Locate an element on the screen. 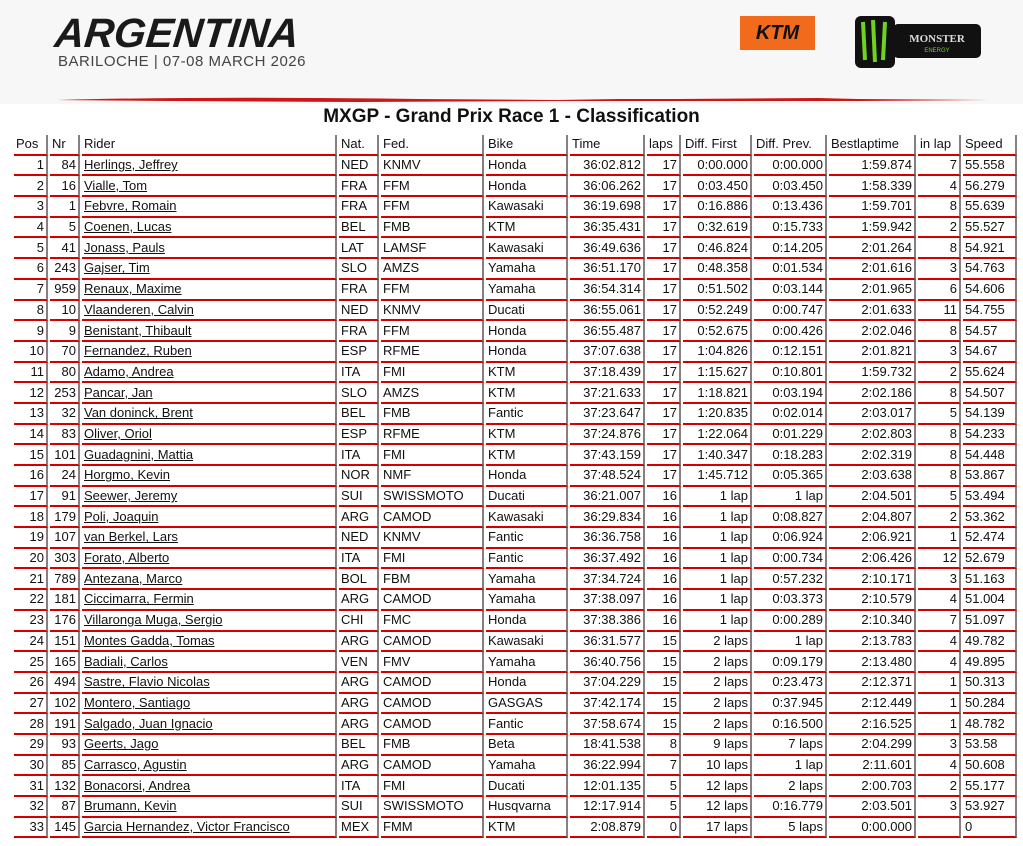 The image size is (1023, 846). rider-link: Geerts, Jago is located at coordinates (121, 744).